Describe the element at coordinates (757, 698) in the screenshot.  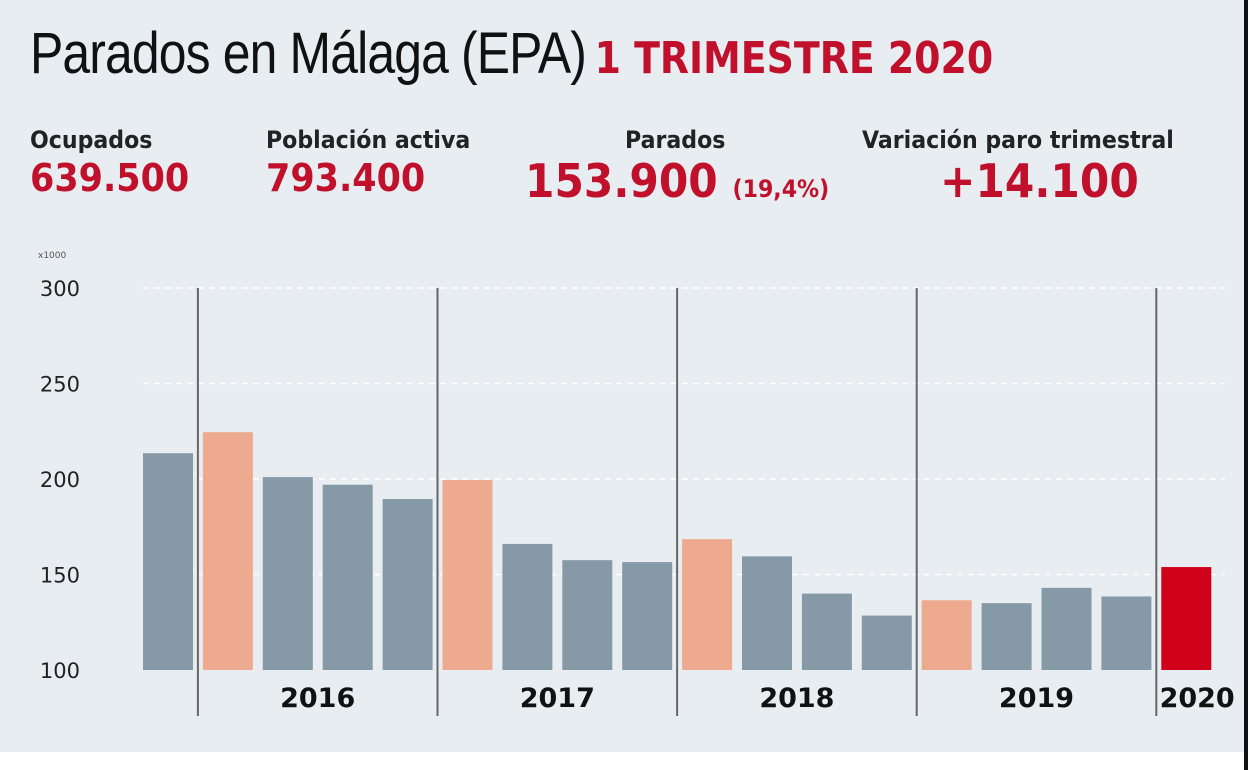
I see `x-axis-year-labels: 2016 2017 2018 2019 2020` at that location.